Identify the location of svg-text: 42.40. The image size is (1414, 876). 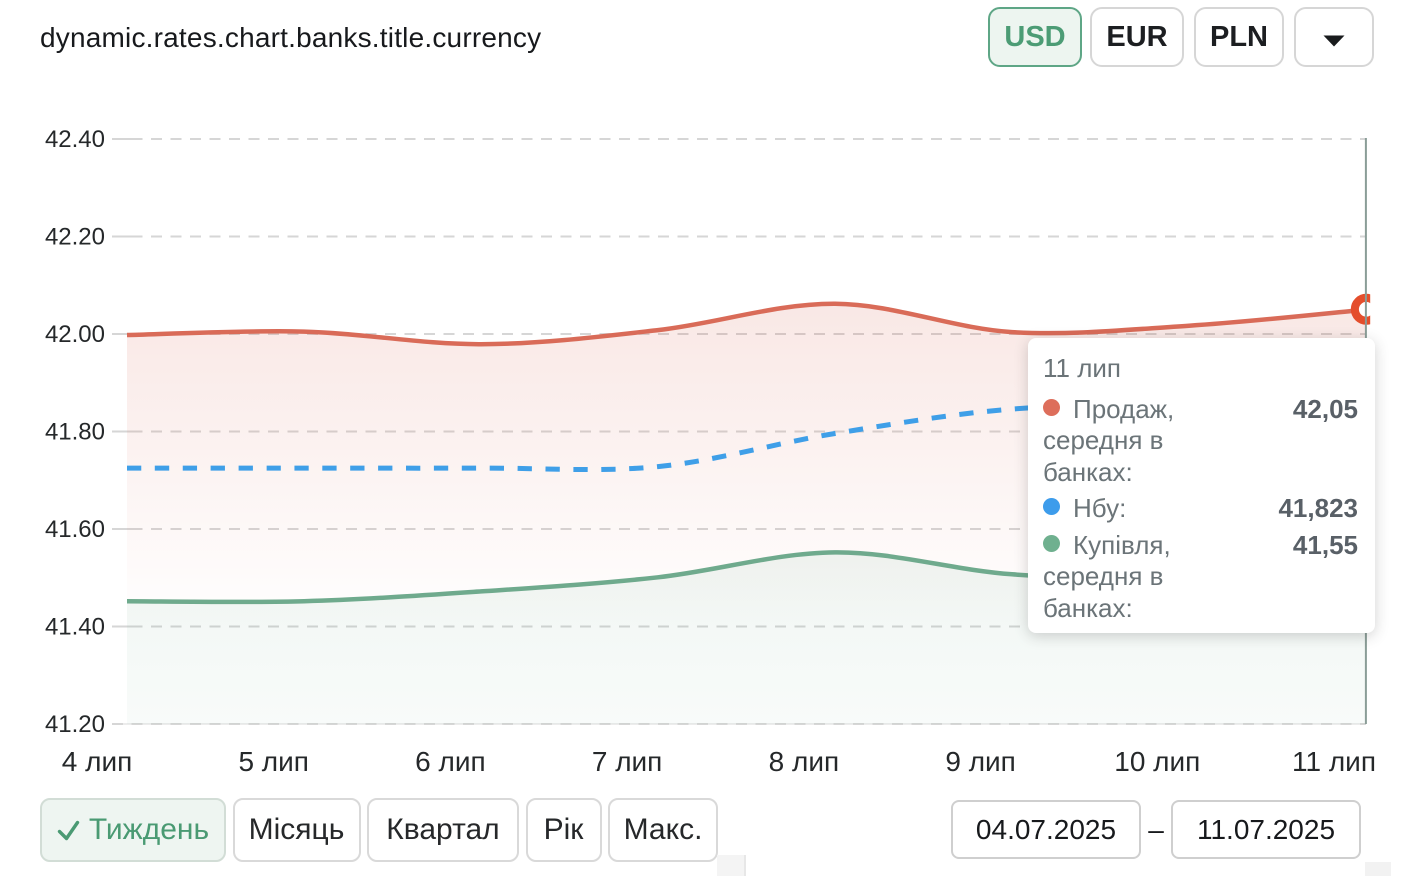
(75, 139).